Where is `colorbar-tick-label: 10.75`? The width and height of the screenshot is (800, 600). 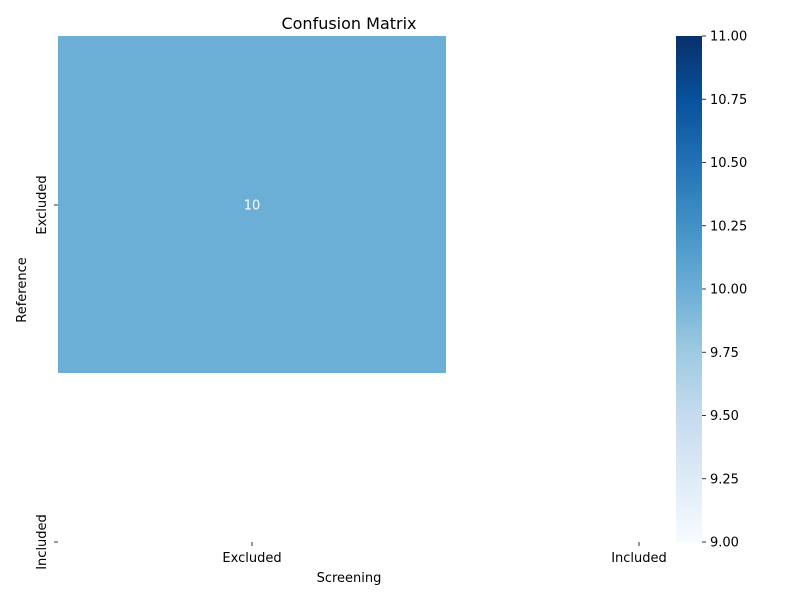 colorbar-tick-label: 10.75 is located at coordinates (728, 100).